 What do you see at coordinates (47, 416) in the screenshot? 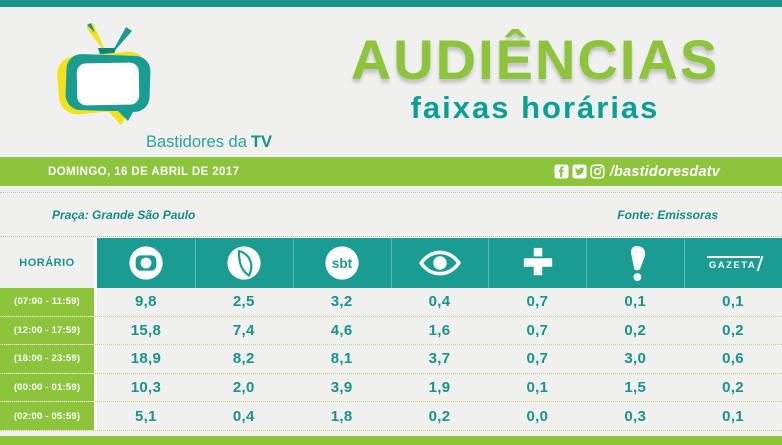
I see `time-slot-label: (02:00 - 05:59)` at bounding box center [47, 416].